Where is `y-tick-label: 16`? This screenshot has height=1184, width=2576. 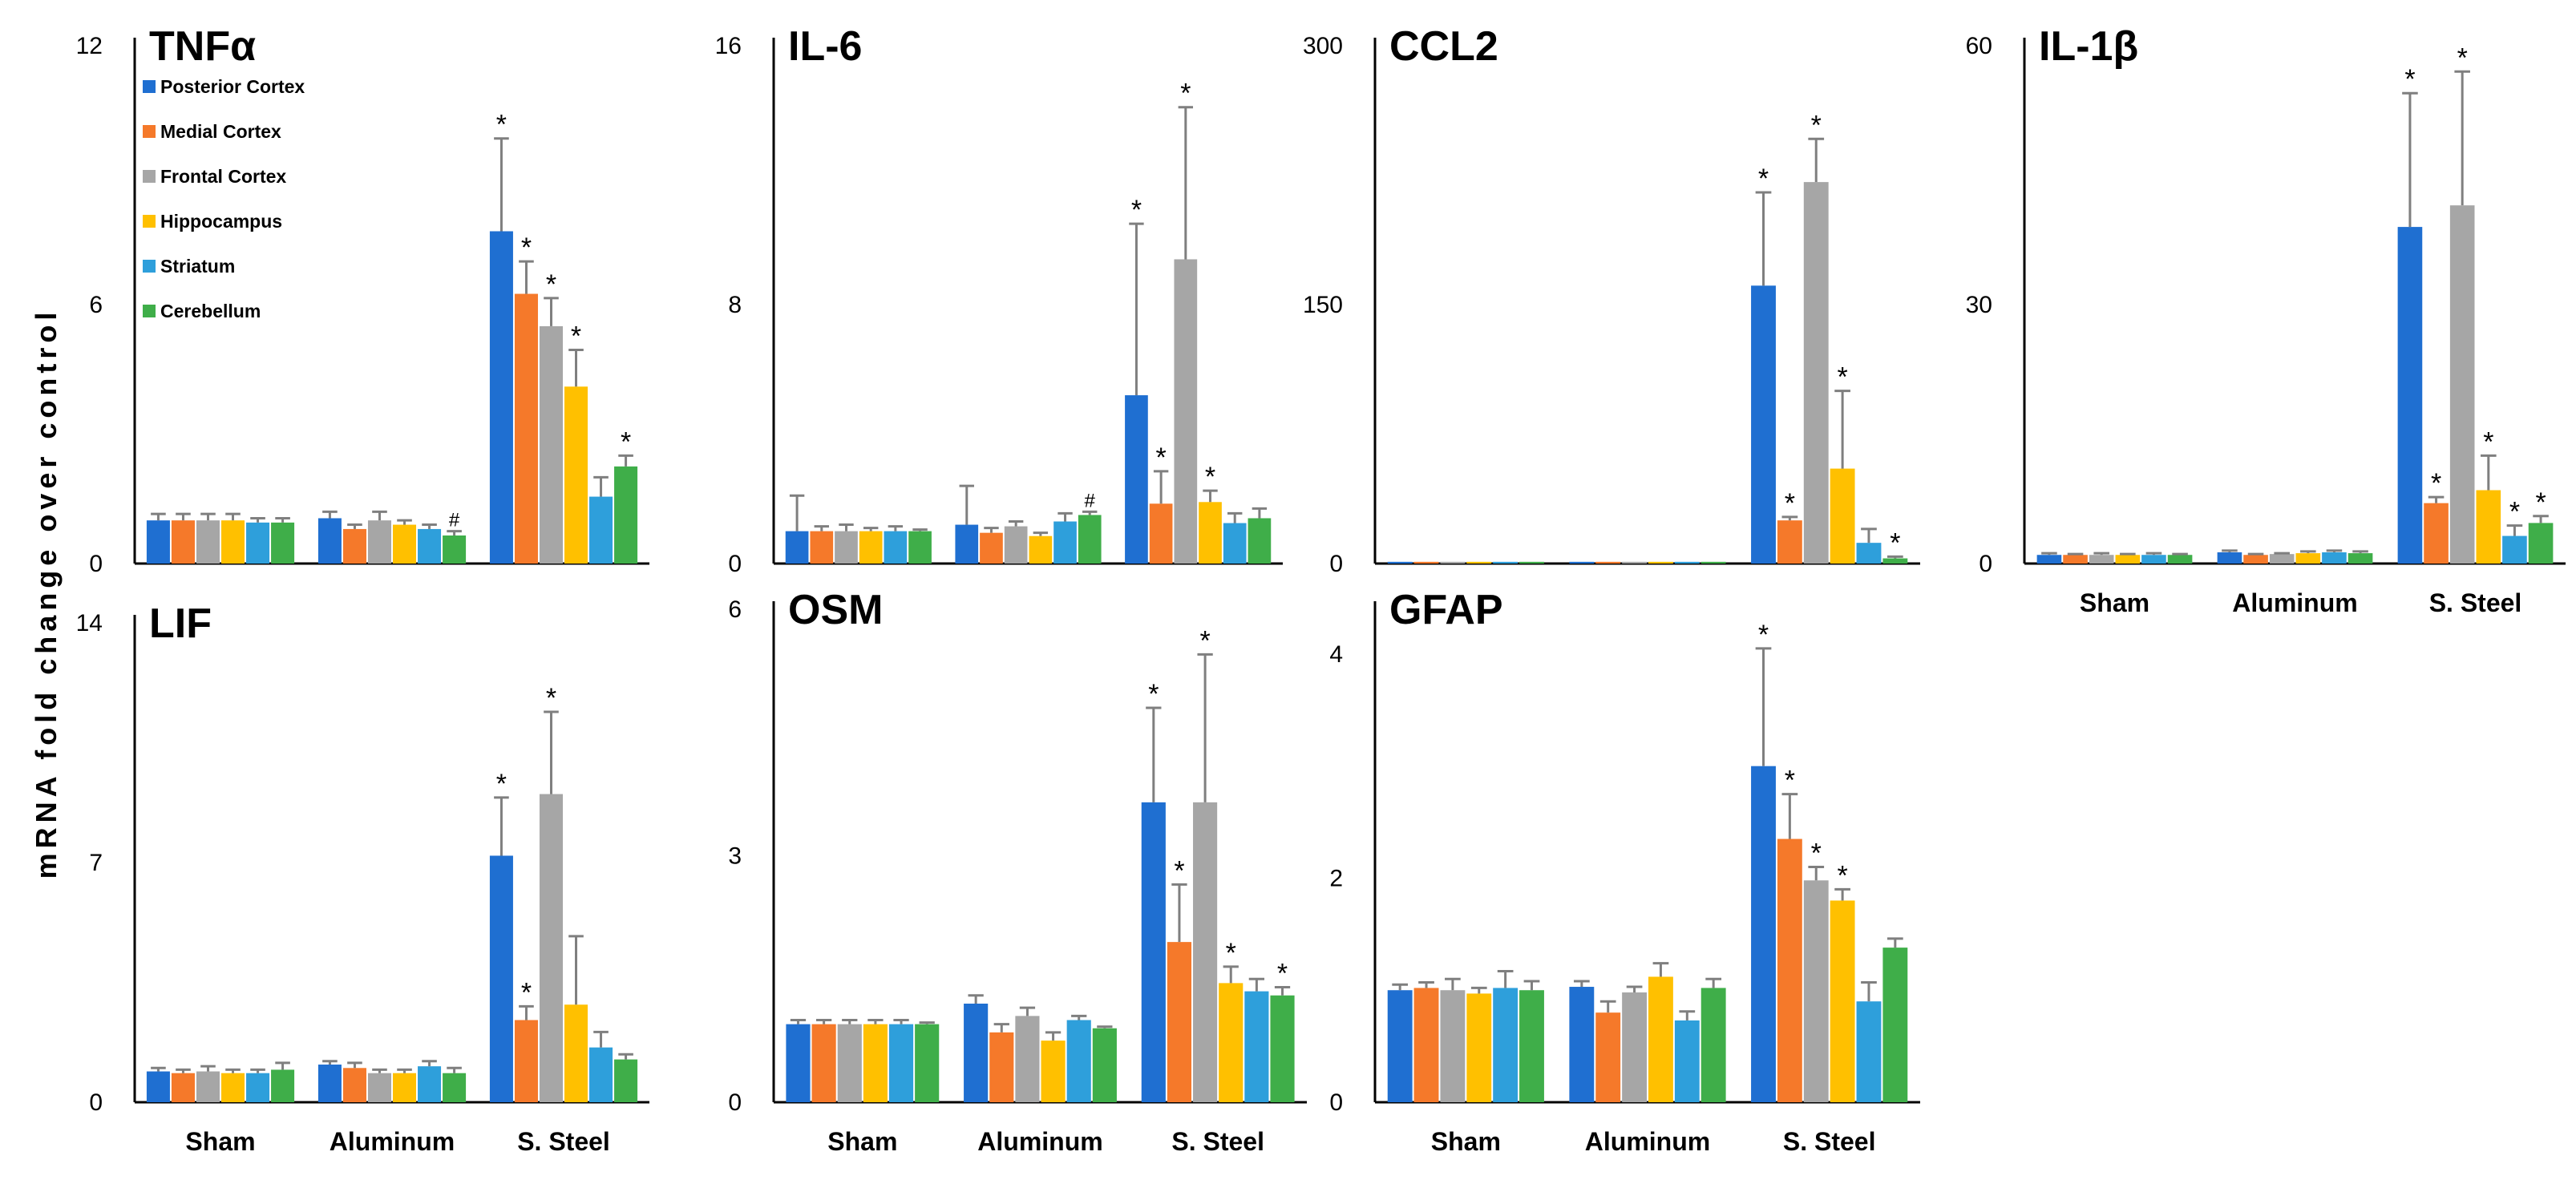
y-tick-label: 16 is located at coordinates (728, 46).